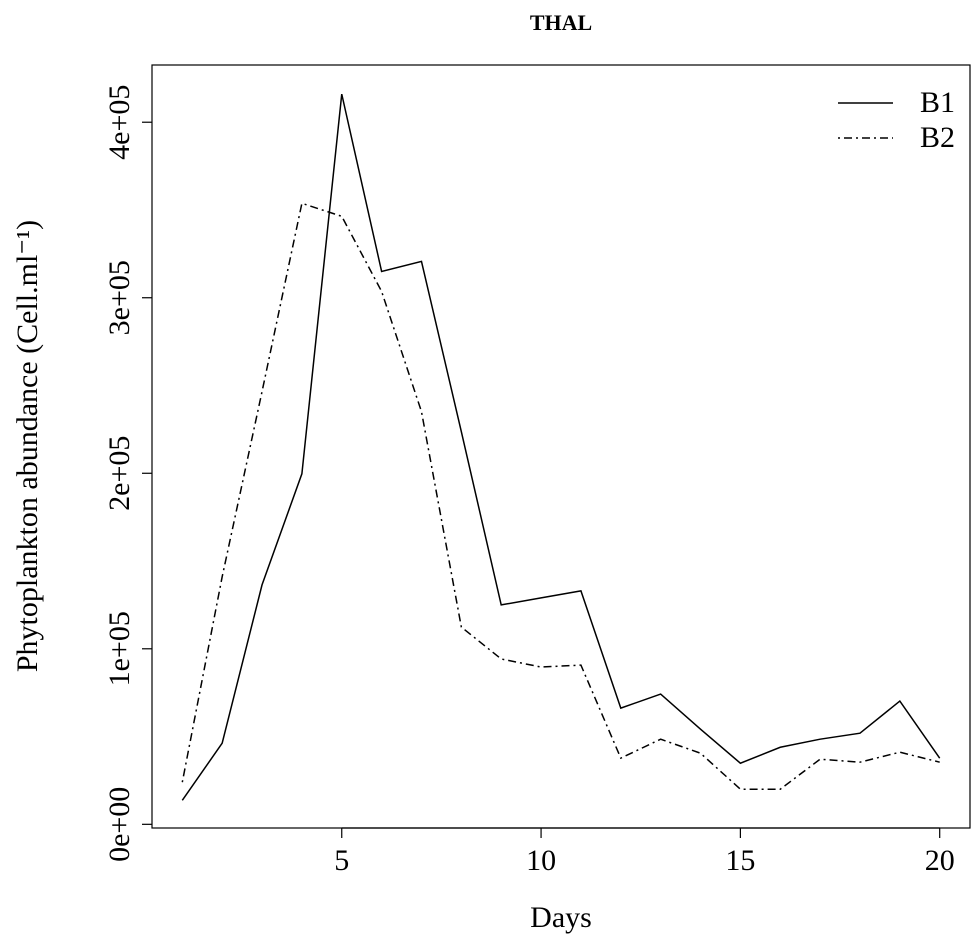  What do you see at coordinates (561, 917) in the screenshot?
I see `x-axis-label: Days` at bounding box center [561, 917].